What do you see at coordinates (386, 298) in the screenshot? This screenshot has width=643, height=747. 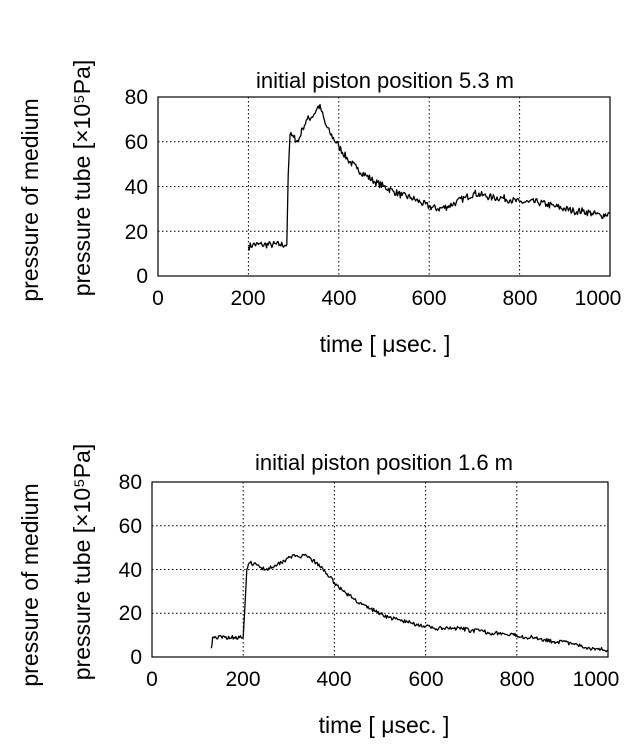 I see `chart-top-x-ticks: 0 200 400 600 800 1000` at bounding box center [386, 298].